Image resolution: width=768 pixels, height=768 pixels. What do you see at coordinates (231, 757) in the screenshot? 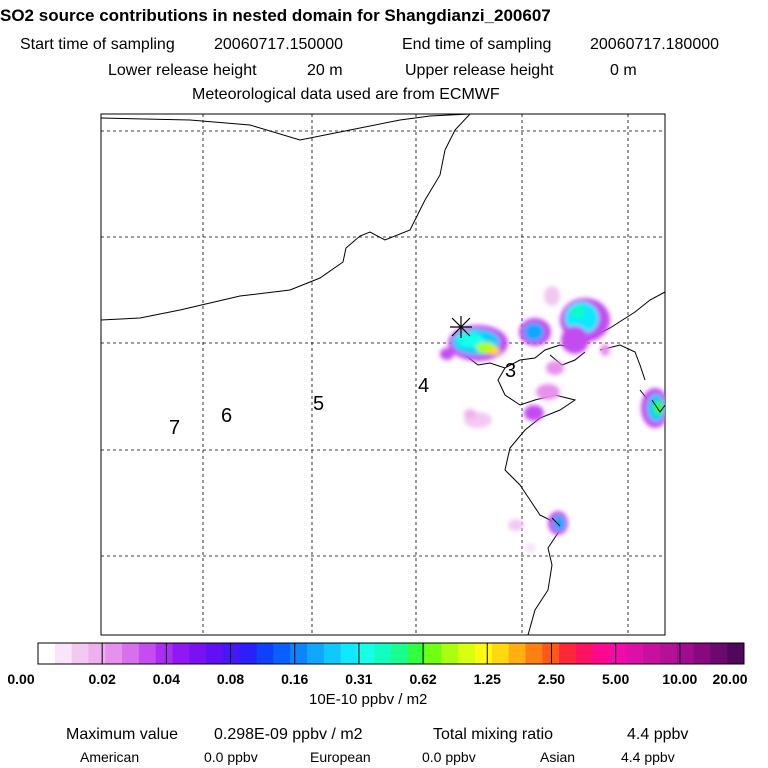
I see `american-value: 0.0 ppbv` at bounding box center [231, 757].